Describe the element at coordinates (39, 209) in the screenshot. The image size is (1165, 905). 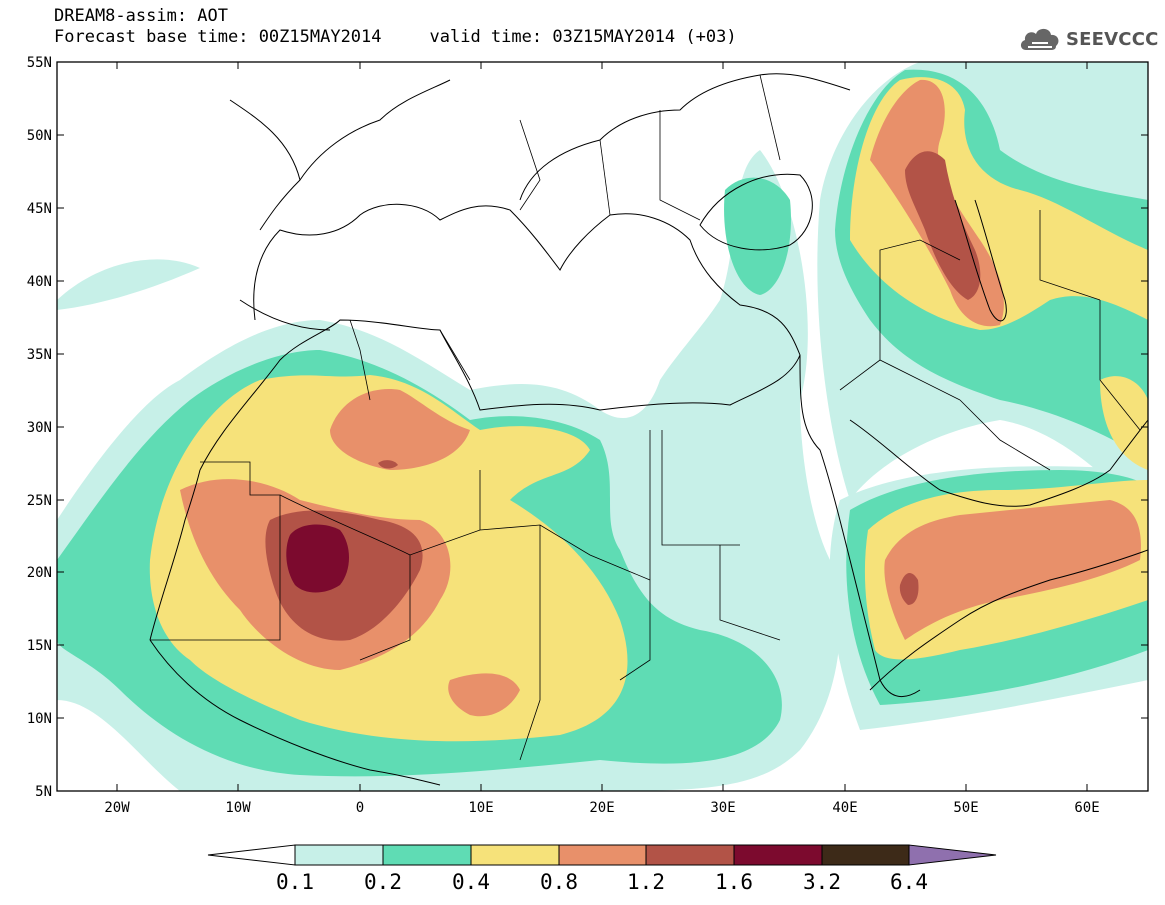
I see `lat-label-45n: 45N` at that location.